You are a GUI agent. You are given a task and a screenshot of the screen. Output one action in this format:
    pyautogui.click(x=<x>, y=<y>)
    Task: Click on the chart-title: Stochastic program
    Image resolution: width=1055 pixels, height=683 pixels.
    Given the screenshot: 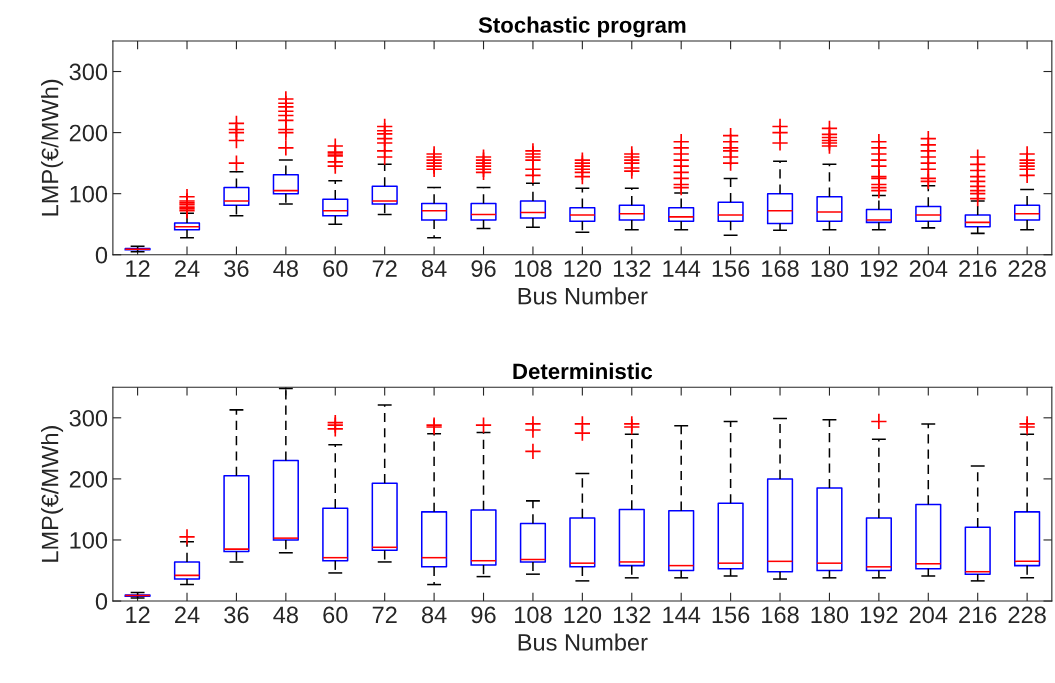 What is the action you would take?
    pyautogui.click(x=582, y=27)
    